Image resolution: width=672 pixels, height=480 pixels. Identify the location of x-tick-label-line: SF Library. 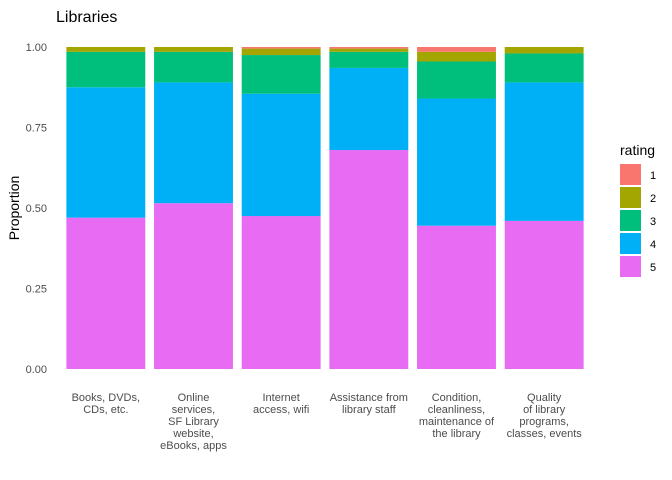
(193, 422).